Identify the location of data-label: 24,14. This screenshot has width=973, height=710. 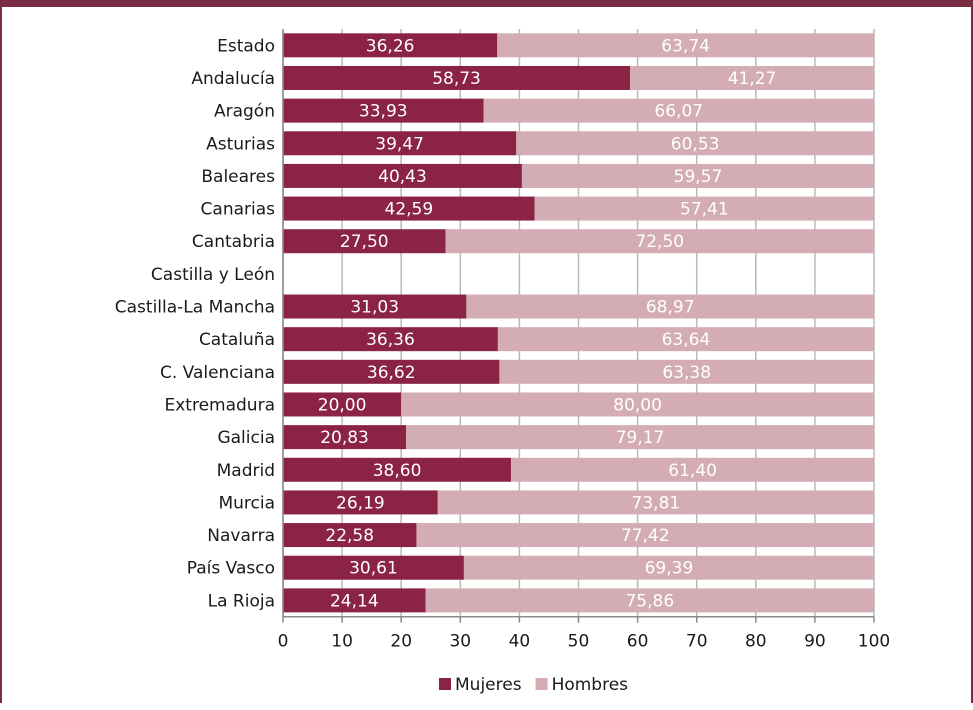
(354, 601).